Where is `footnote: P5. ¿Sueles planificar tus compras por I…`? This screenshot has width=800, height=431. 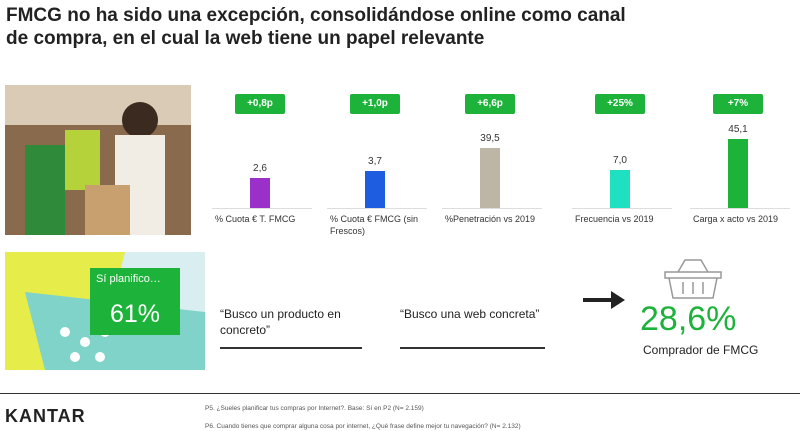 footnote: P5. ¿Sueles planificar tus compras por I… is located at coordinates (314, 408).